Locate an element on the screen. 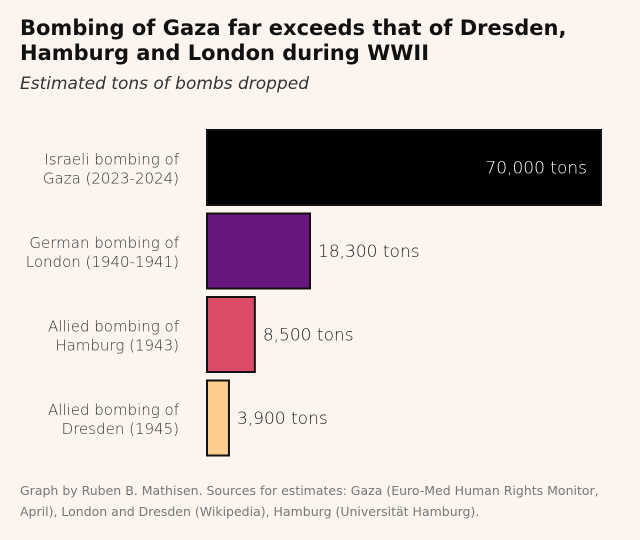 The image size is (640, 540). category-label: Hamburg (1943) is located at coordinates (117, 346).